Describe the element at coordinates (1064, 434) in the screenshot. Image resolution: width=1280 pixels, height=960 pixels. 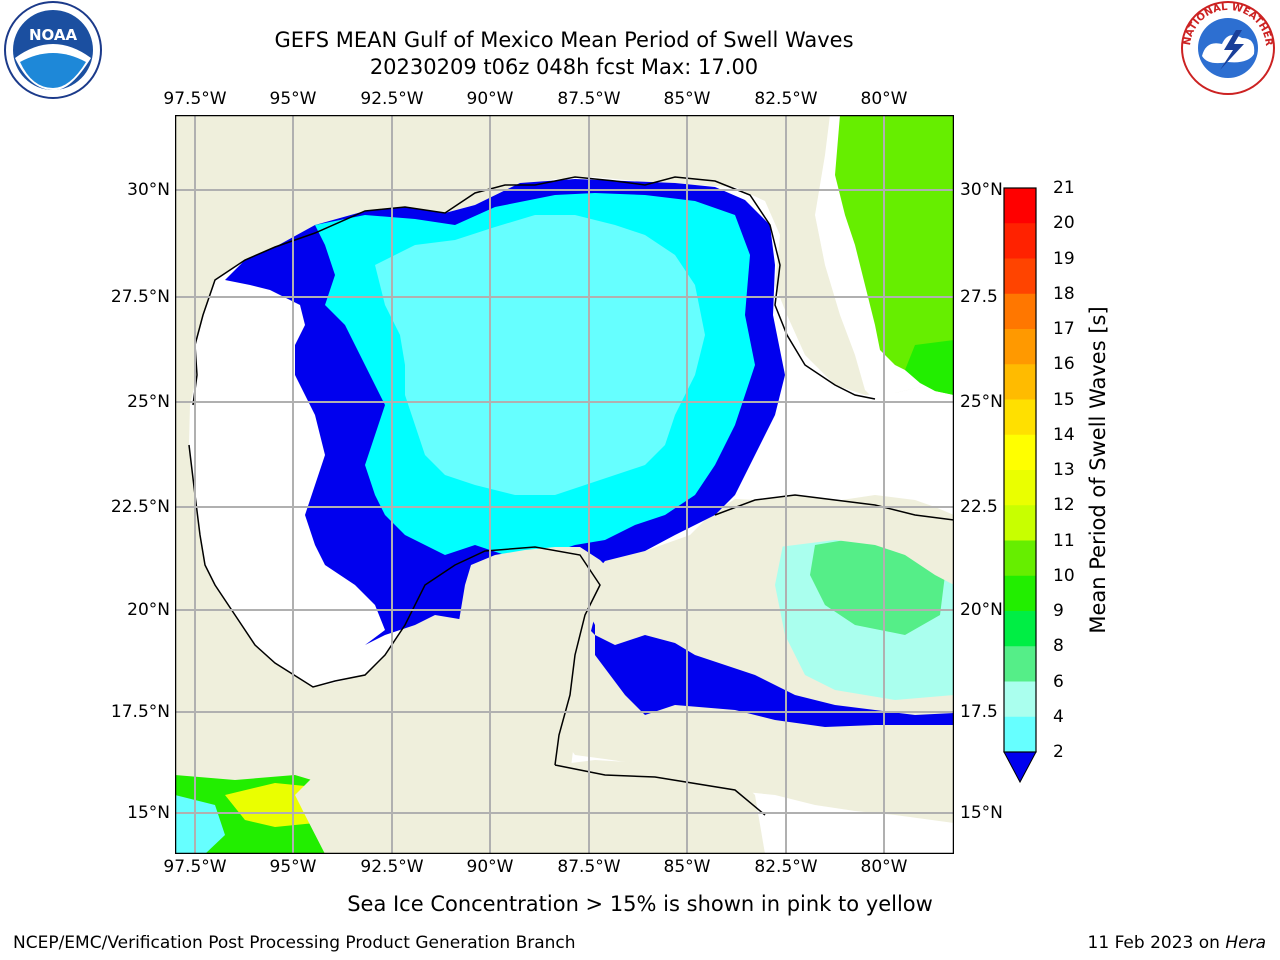
I see `colorbar-tick-label: 14` at that location.